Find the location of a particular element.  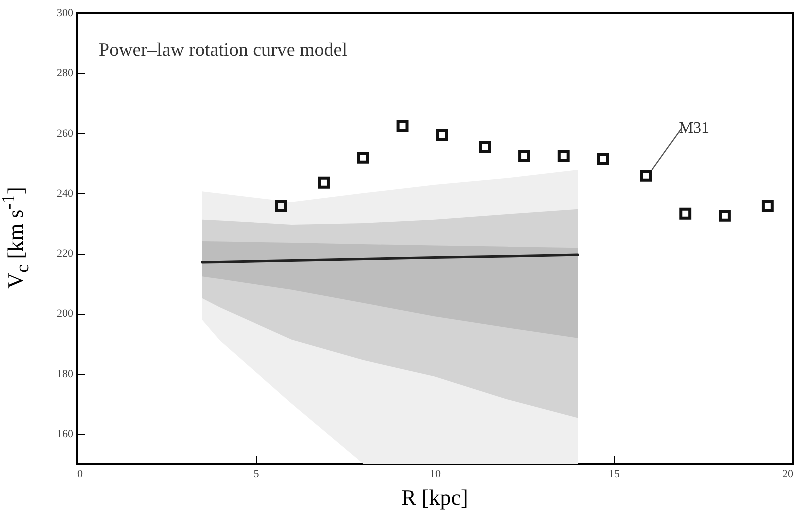

x-tick-label: 5 is located at coordinates (257, 474).